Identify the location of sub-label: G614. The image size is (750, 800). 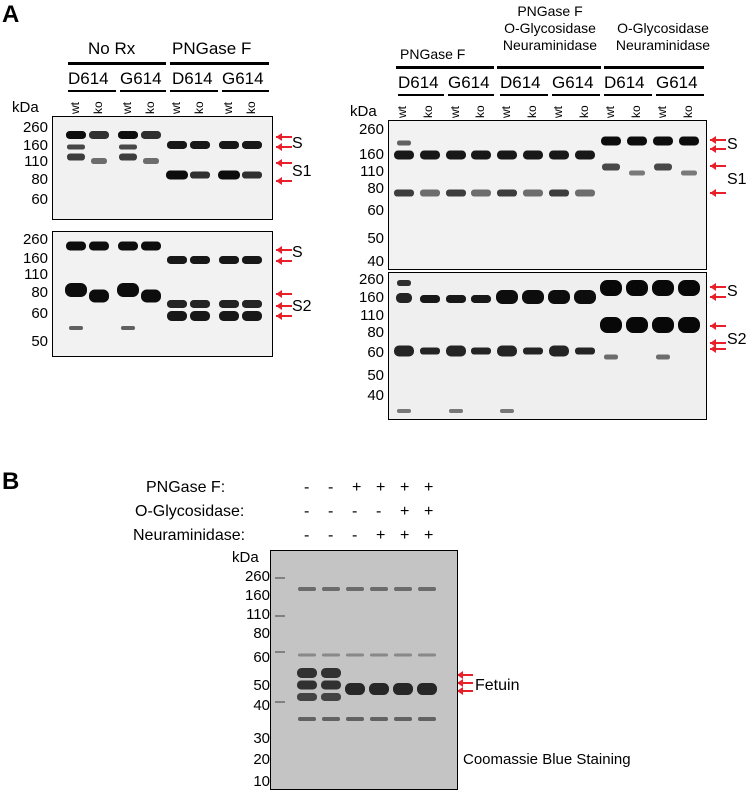
(573, 82).